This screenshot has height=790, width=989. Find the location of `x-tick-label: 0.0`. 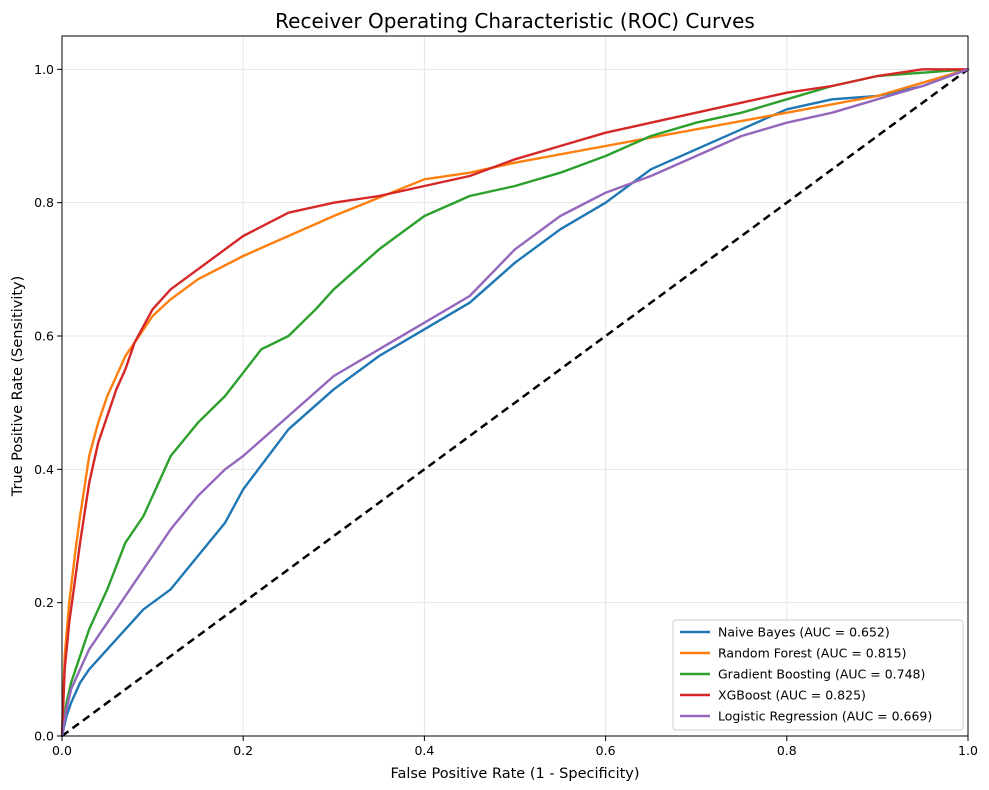

x-tick-label: 0.0 is located at coordinates (62, 750).